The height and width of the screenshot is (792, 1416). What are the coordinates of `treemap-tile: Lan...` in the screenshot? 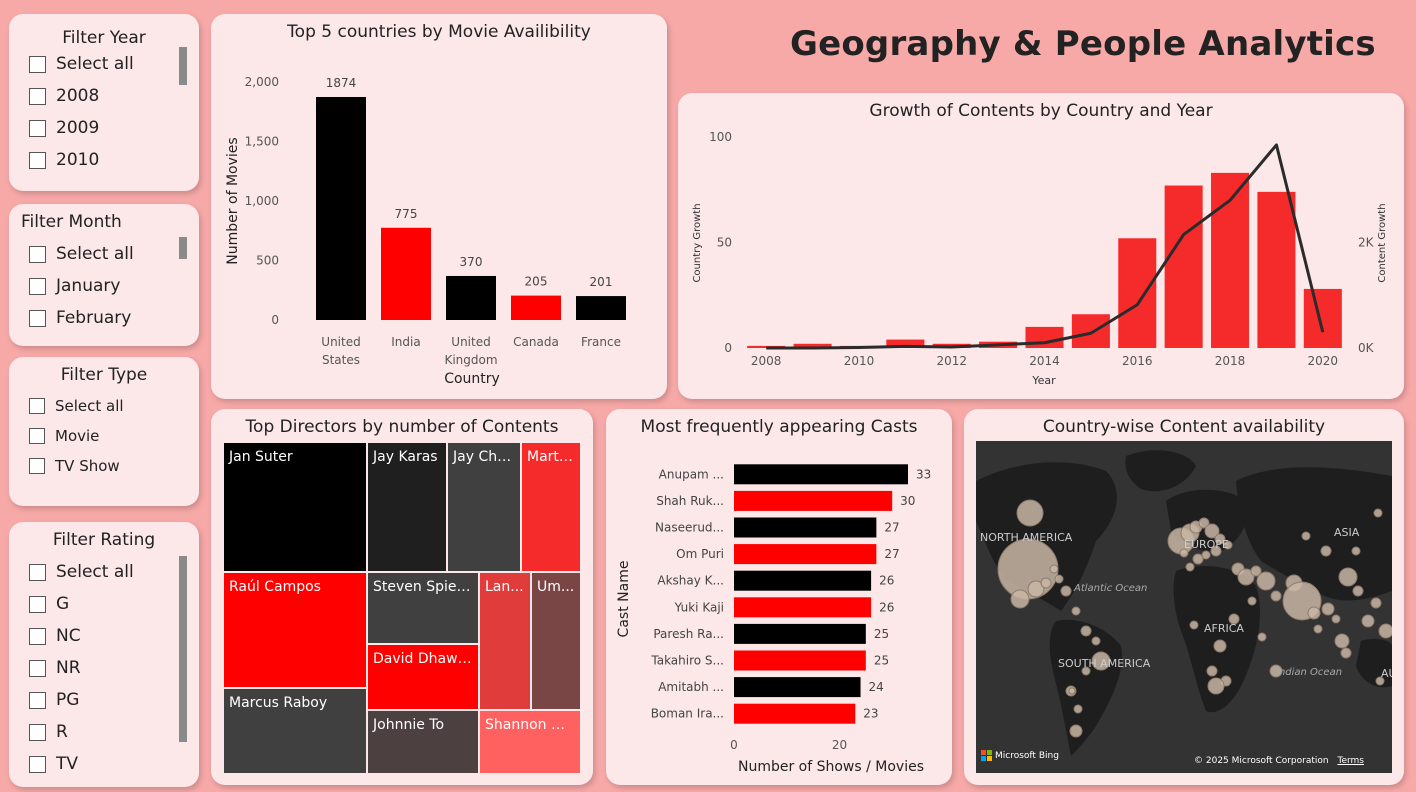 It's located at (505, 641).